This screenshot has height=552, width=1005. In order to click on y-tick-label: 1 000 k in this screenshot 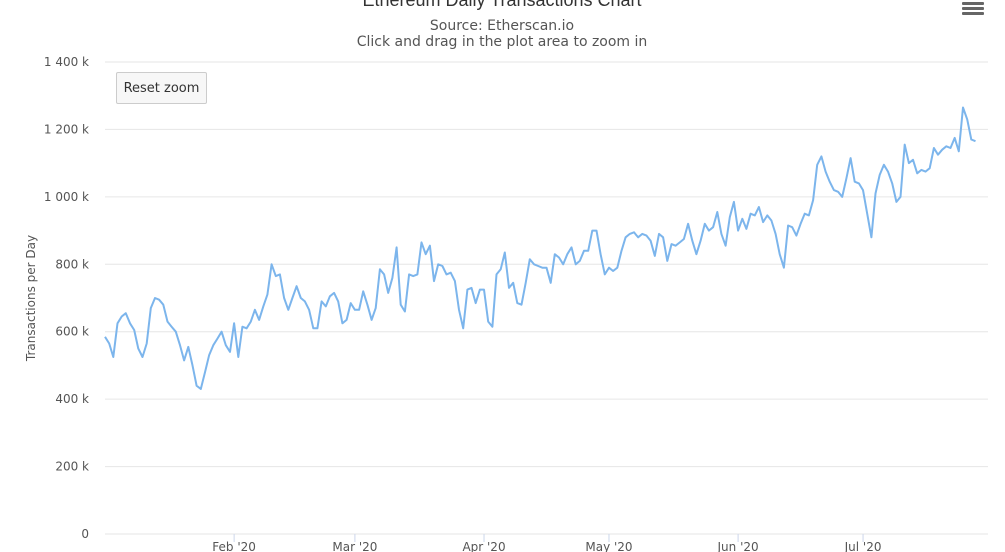, I will do `click(66, 197)`.